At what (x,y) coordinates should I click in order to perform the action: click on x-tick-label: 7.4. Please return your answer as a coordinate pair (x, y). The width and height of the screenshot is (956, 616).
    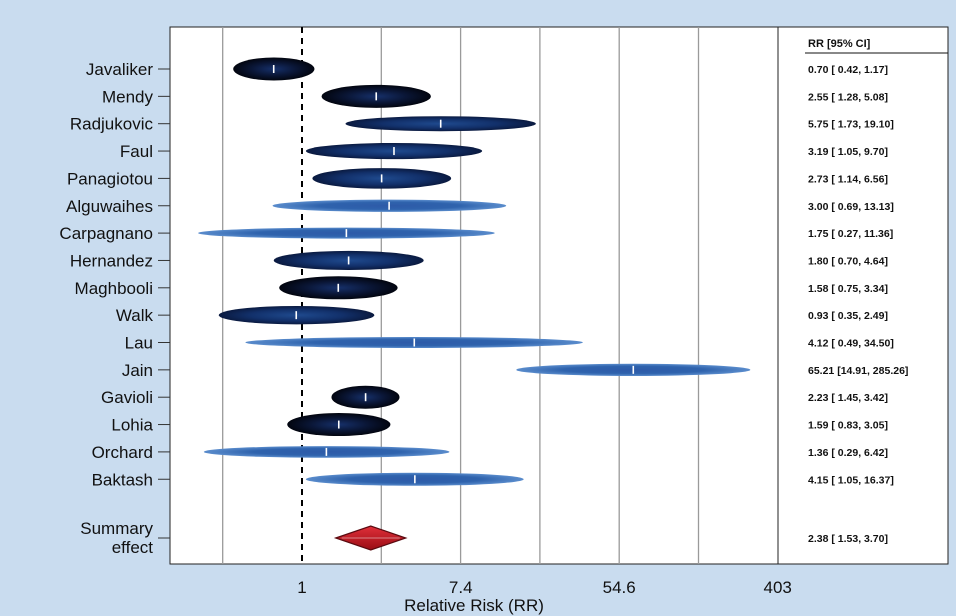
    Looking at the image, I should click on (461, 587).